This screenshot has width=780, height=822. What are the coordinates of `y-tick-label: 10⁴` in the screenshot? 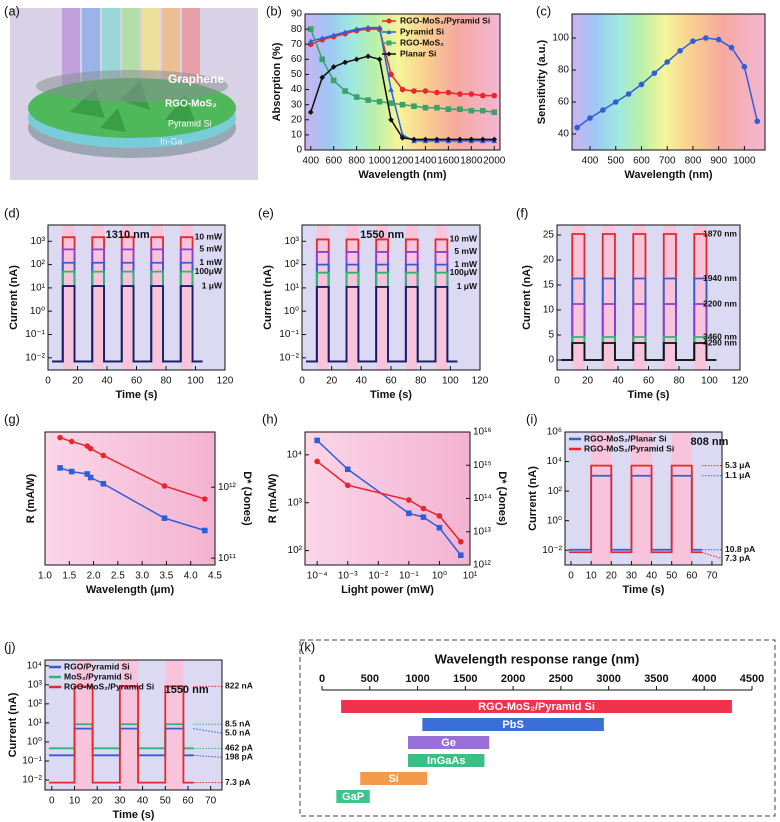 It's located at (34, 665).